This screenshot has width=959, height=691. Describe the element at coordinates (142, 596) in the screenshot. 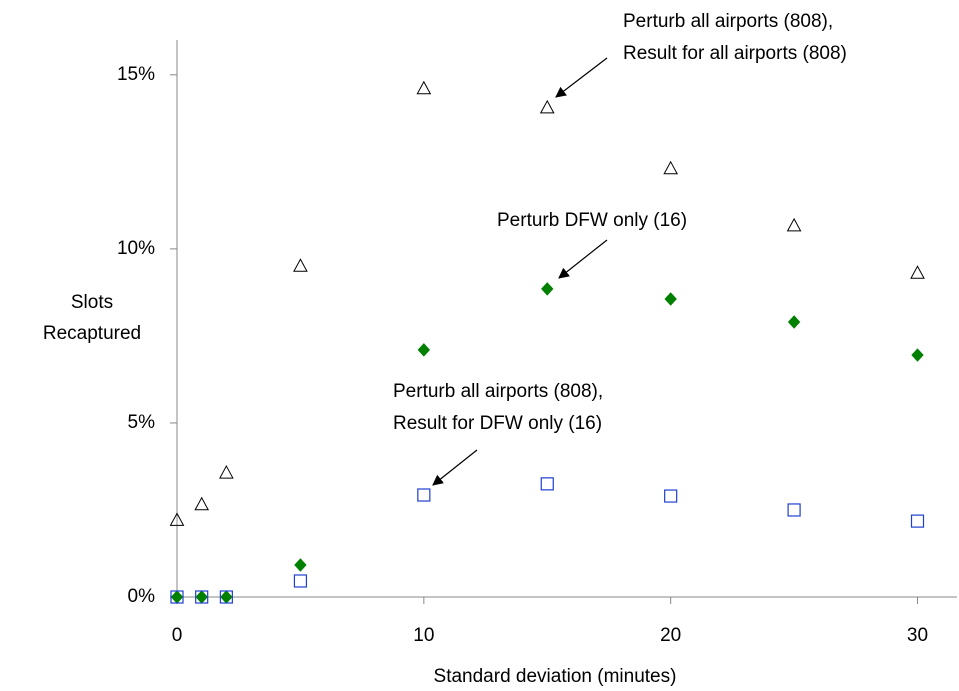

I see `y-tick-label: 0%` at that location.